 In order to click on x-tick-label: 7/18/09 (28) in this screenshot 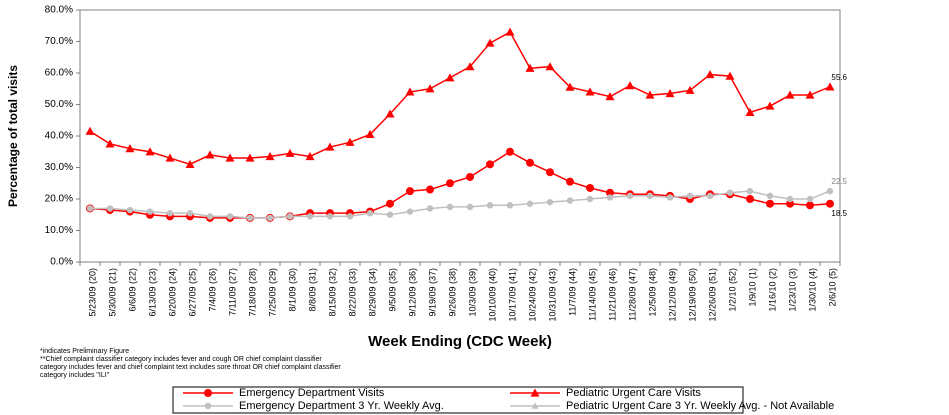, I will do `click(252, 292)`.